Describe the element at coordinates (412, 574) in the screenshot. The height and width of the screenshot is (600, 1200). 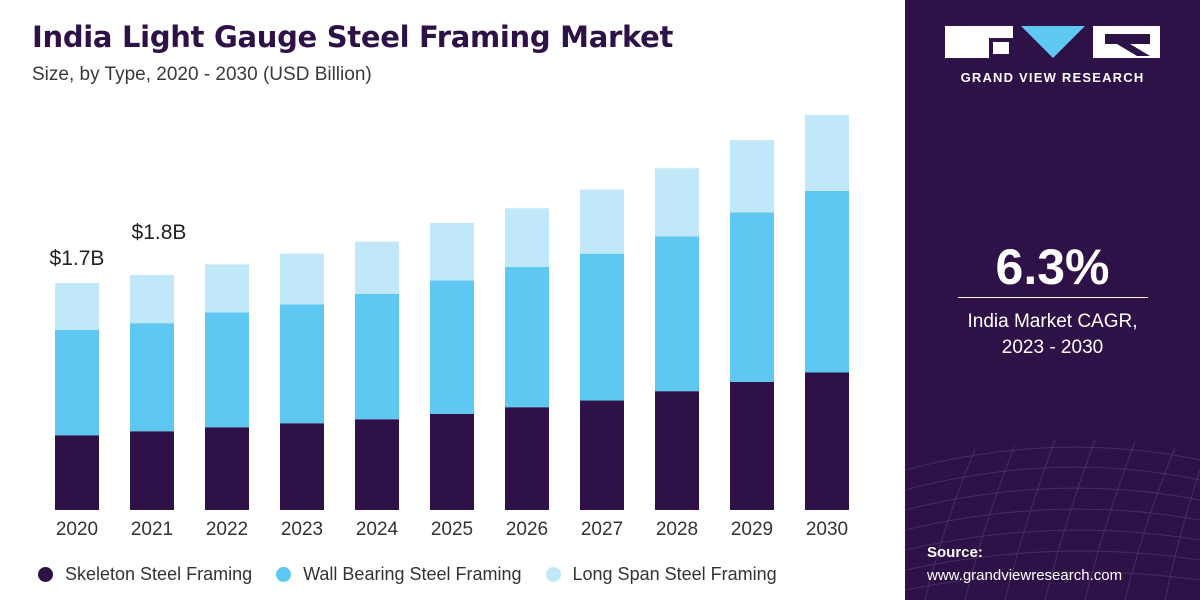
I see `legend-label-wall-bearing: Wall Bearing Steel Framing` at that location.